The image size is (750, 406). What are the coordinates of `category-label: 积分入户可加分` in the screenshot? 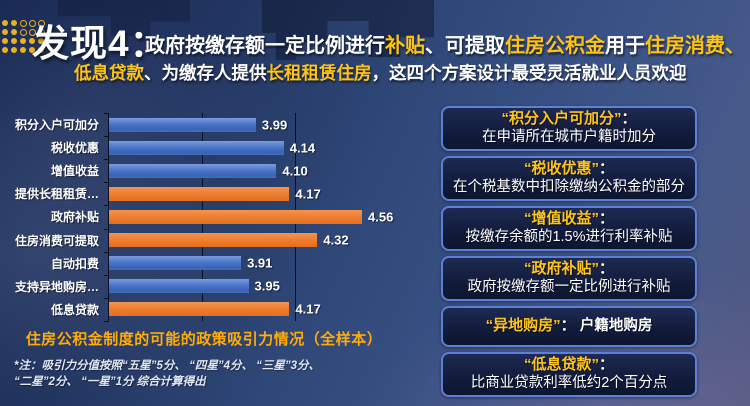 It's located at (56, 125).